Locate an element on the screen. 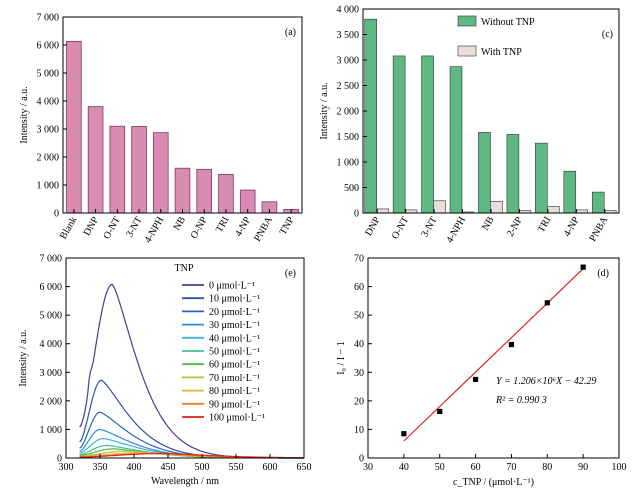 The image size is (642, 497). y-tick-label: 50 is located at coordinates (359, 316).